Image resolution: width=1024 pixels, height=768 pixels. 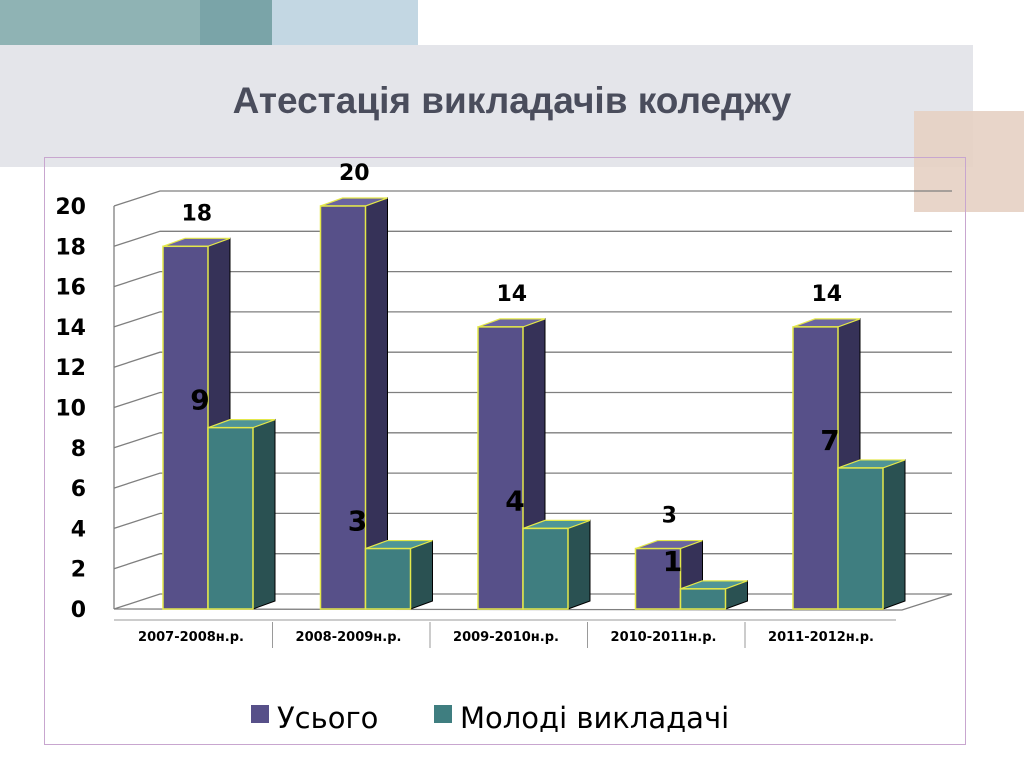 I want to click on y-tick-label: 18, so click(x=70, y=247).